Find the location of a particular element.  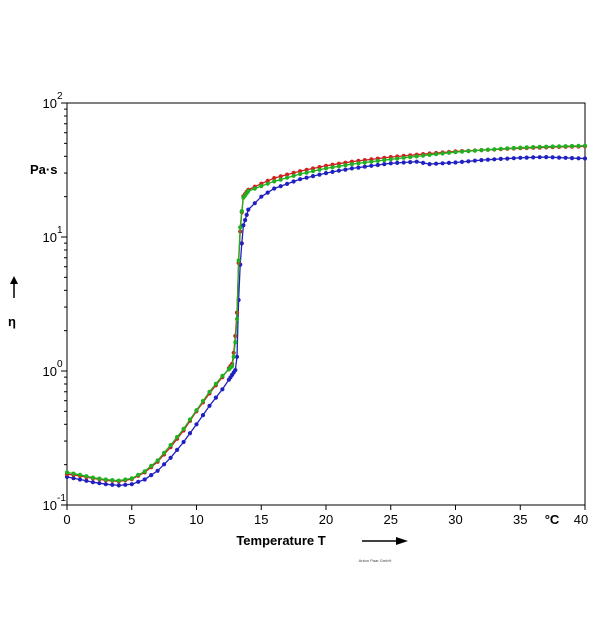

x-tick-label: 30 is located at coordinates (455, 519).